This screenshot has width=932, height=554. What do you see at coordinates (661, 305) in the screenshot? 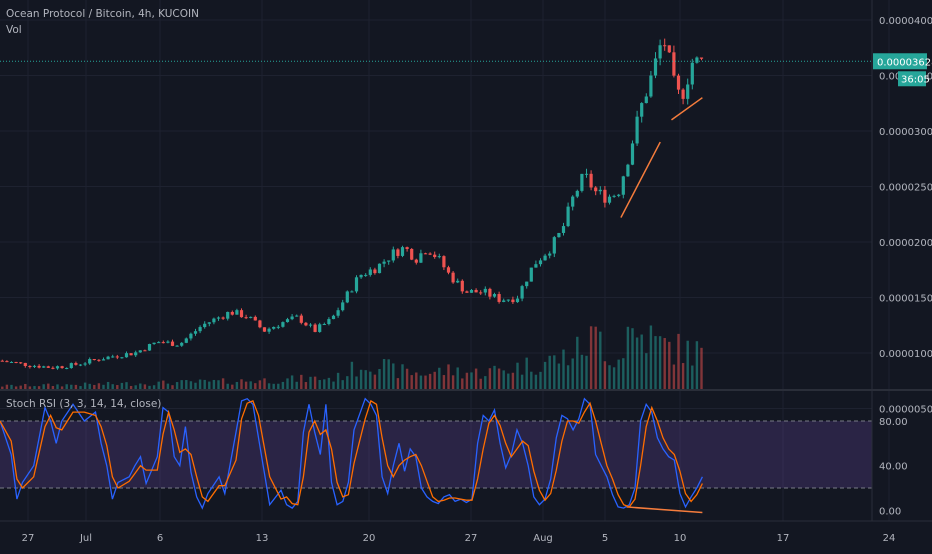
I see `trendline-drawings` at bounding box center [661, 305].